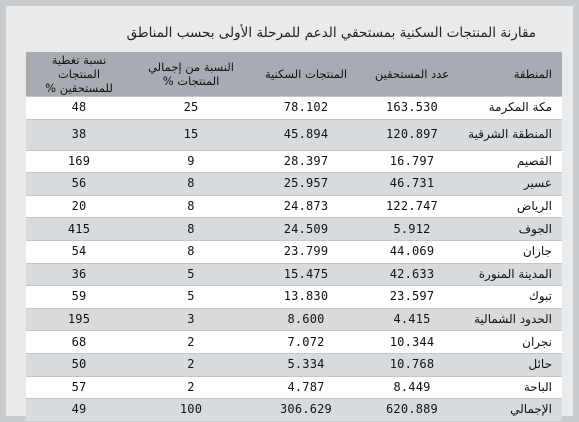  I want to click on cell-region: حائل, so click(512, 364).